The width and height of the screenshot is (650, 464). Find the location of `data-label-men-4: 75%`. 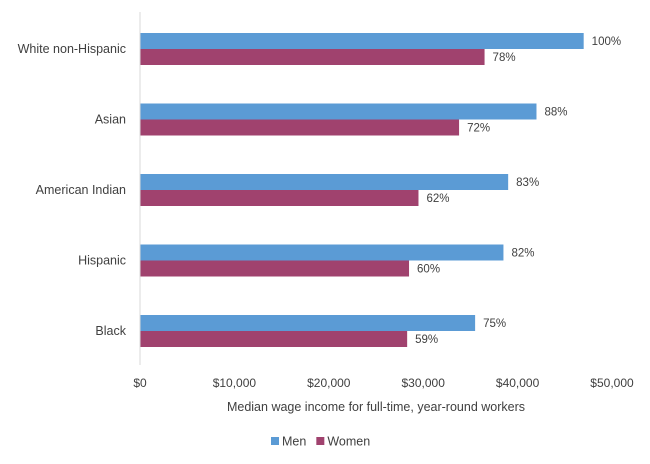

data-label-men-4: 75% is located at coordinates (494, 324).